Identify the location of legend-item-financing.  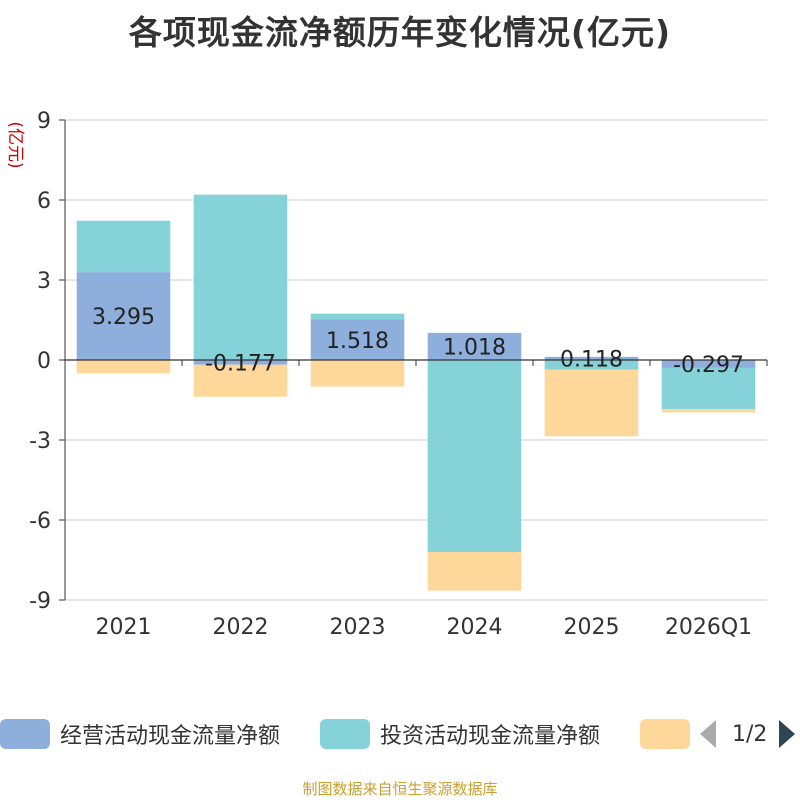
(665, 734).